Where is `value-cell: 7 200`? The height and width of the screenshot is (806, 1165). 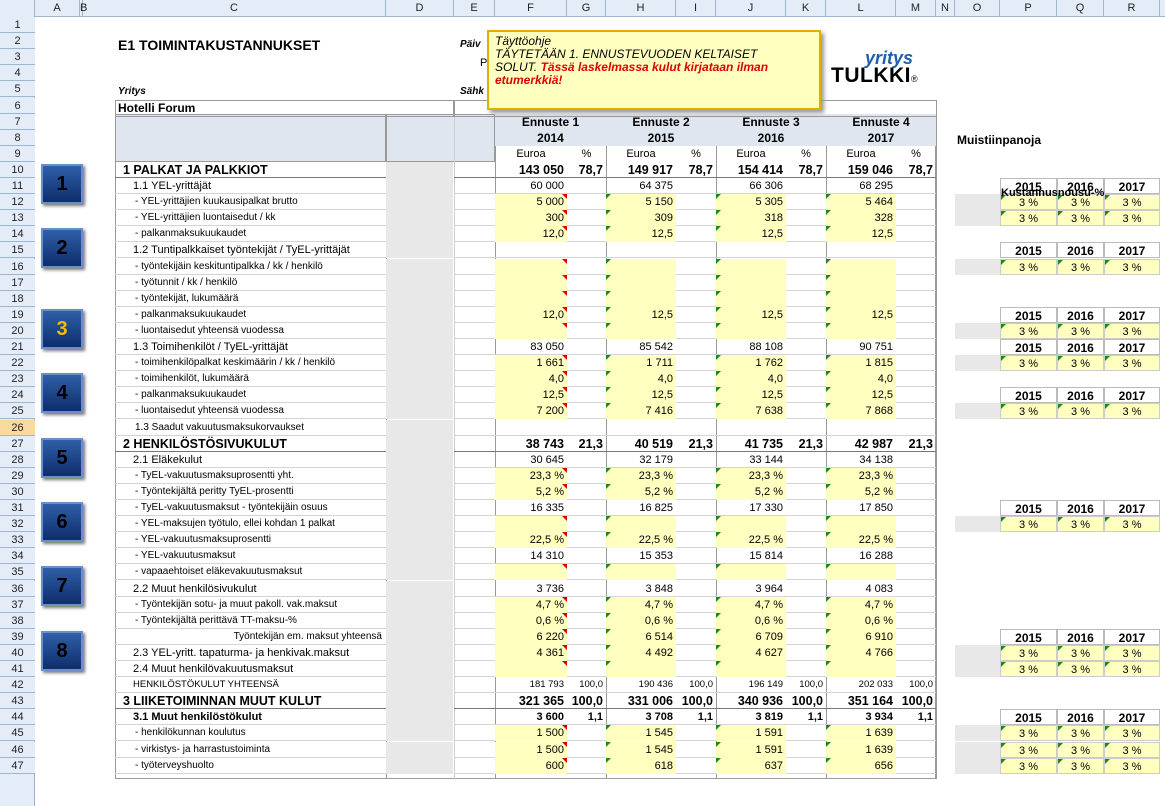
value-cell: 7 200 is located at coordinates (531, 411).